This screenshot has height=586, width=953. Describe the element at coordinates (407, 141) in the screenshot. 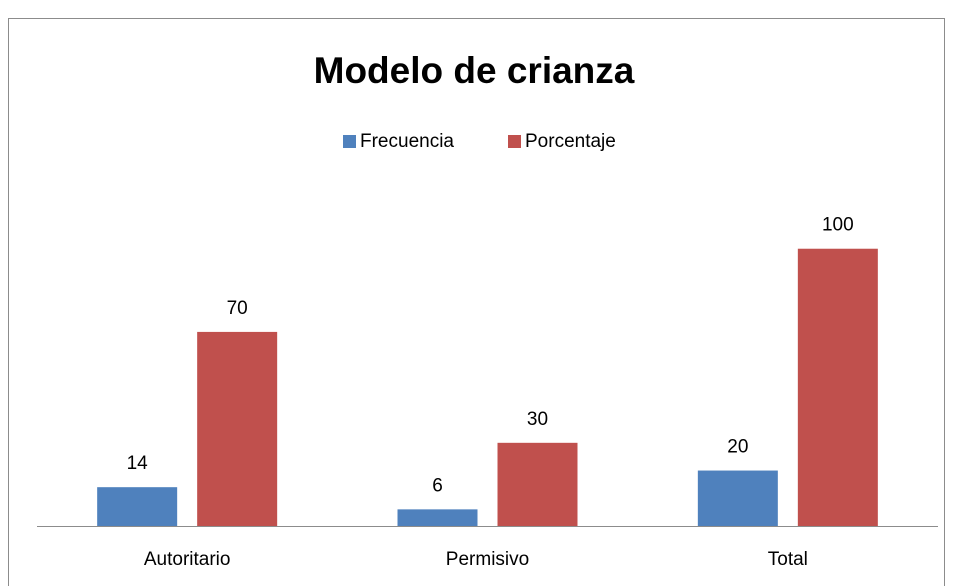

I see `legend-label: Frecuencia` at that location.